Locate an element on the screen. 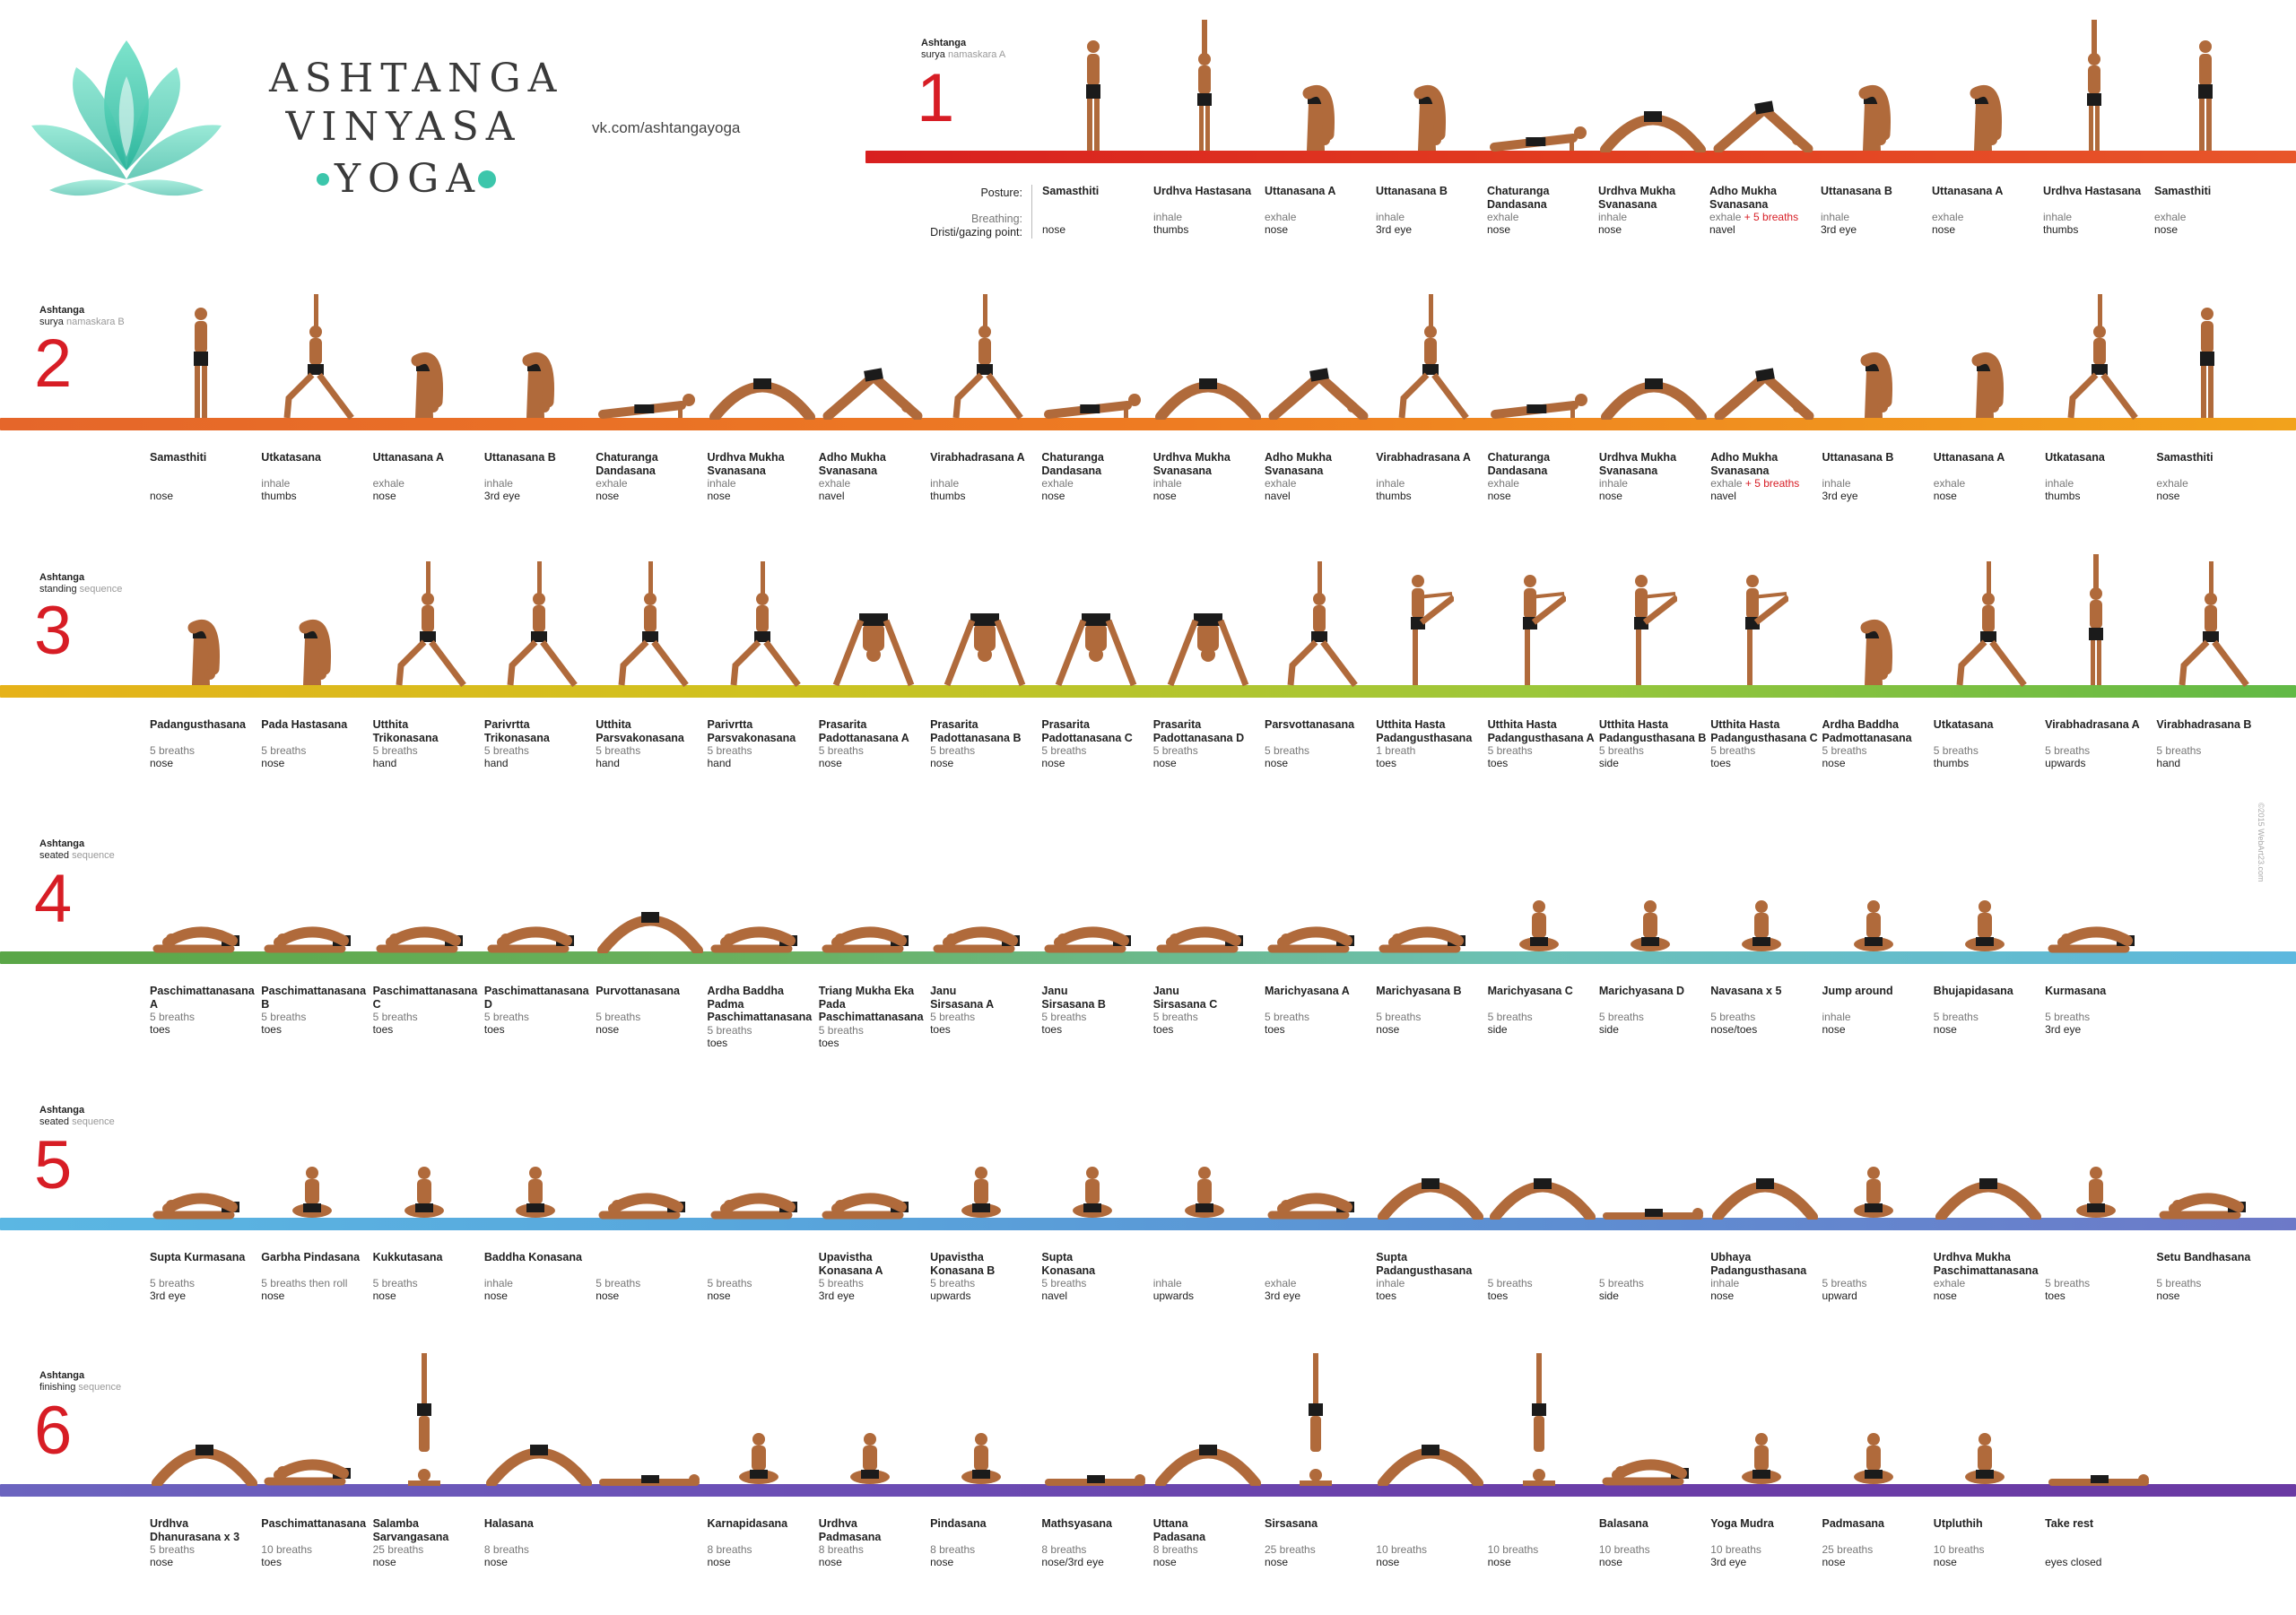 The image size is (2296, 1615). practice-mat-band is located at coordinates (1148, 424).